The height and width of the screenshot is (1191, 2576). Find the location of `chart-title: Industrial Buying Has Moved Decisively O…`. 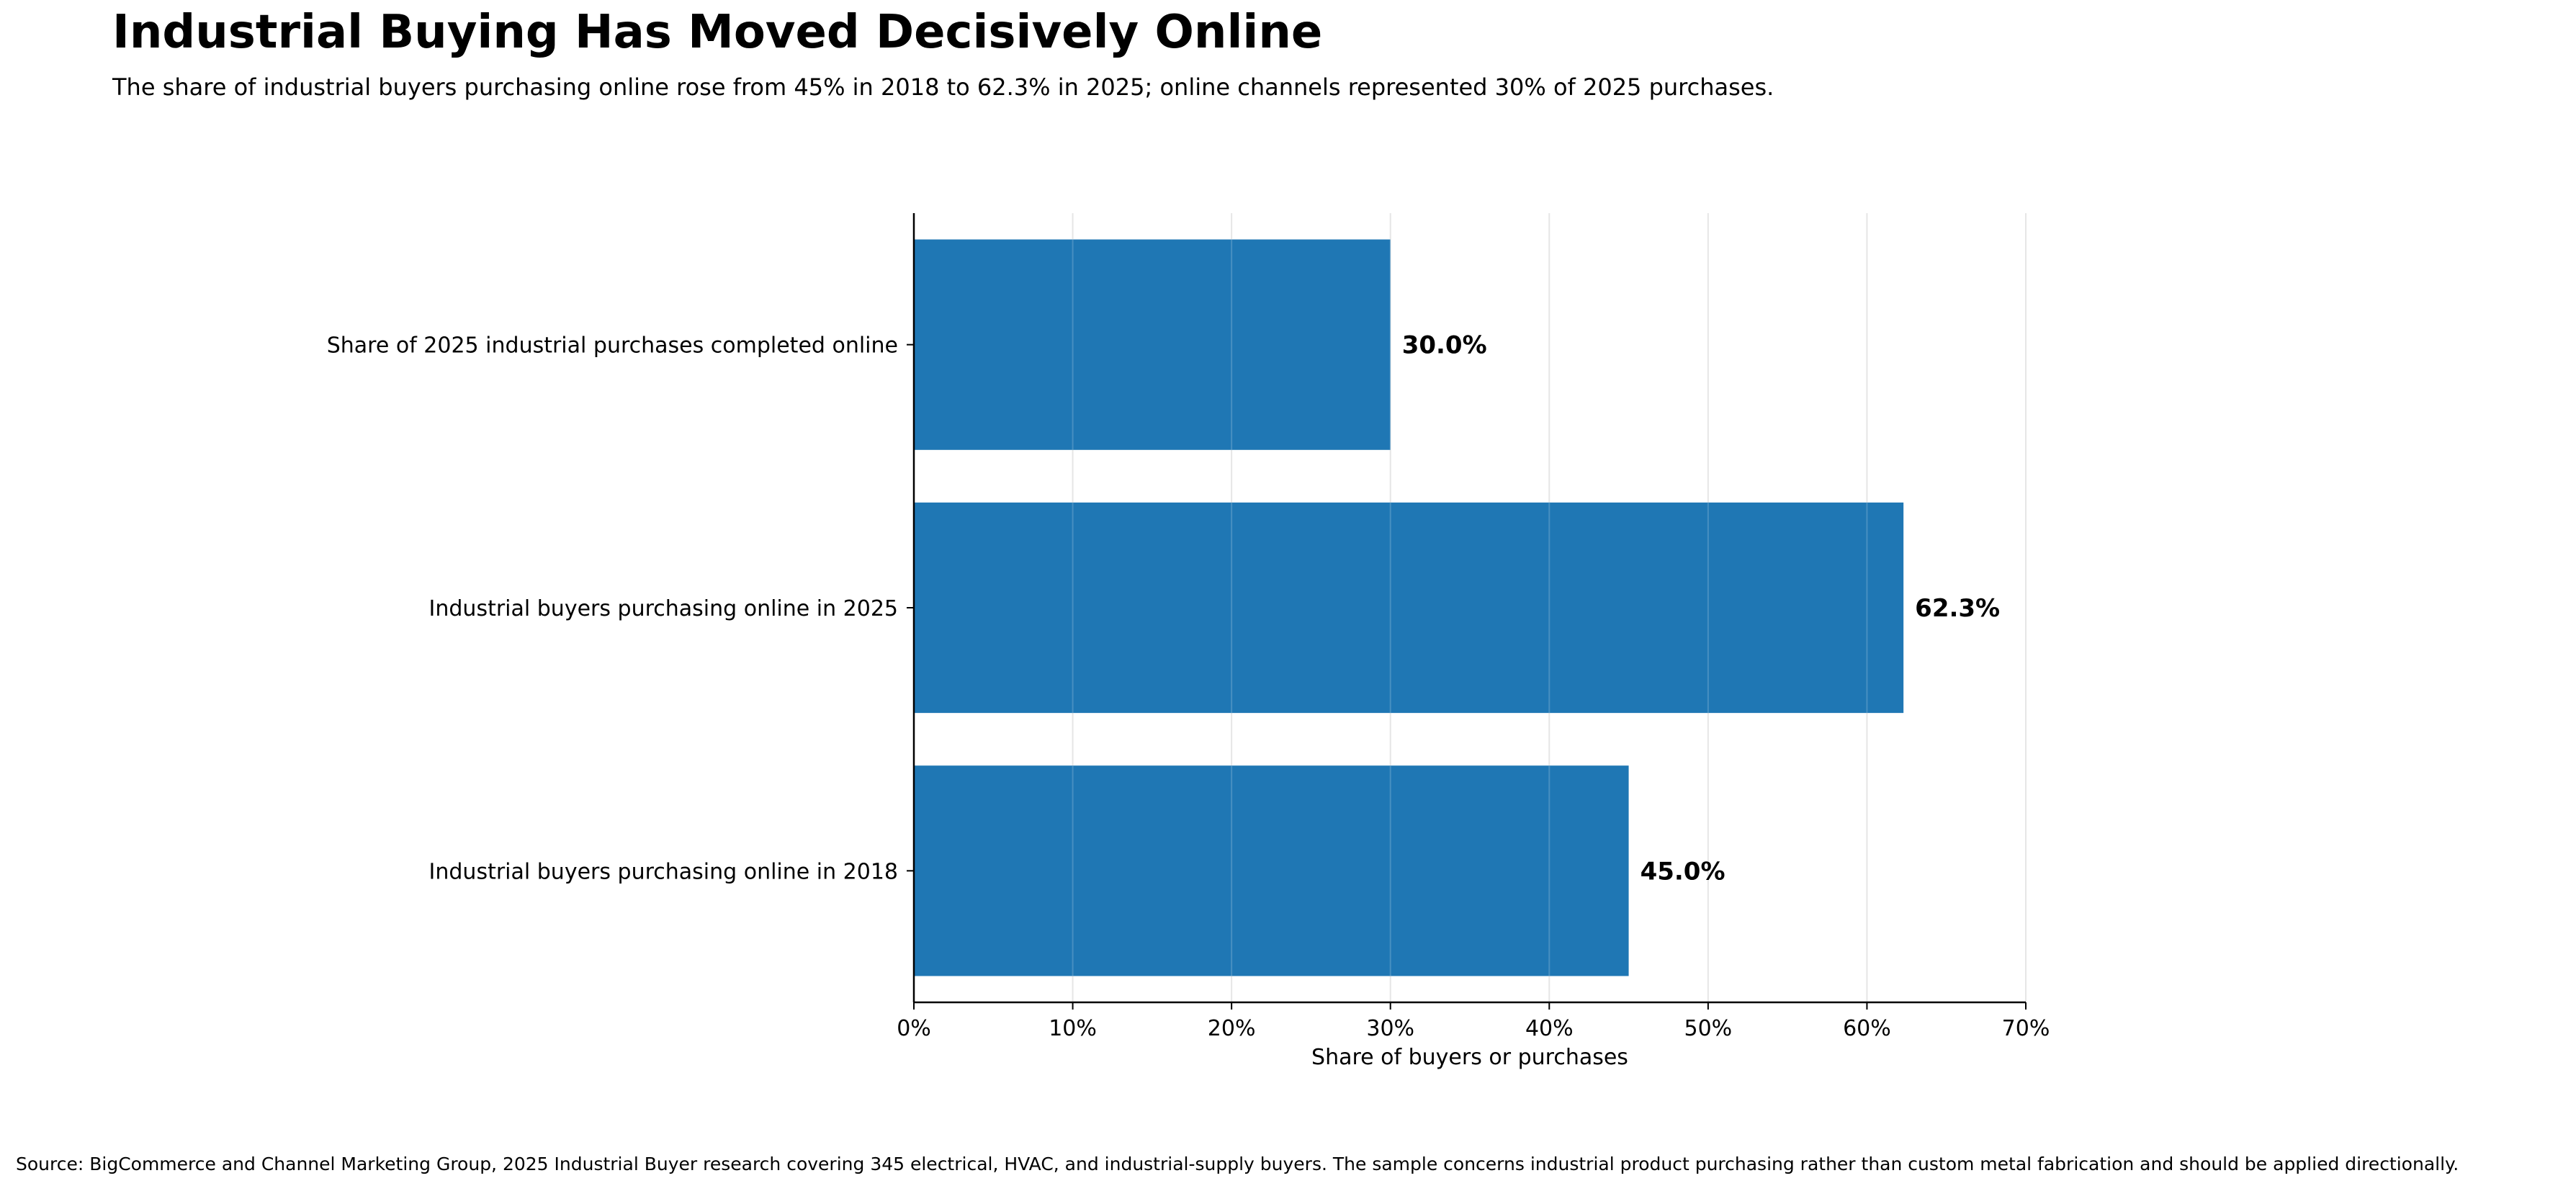

chart-title: Industrial Buying Has Moved Decisively O… is located at coordinates (717, 33).